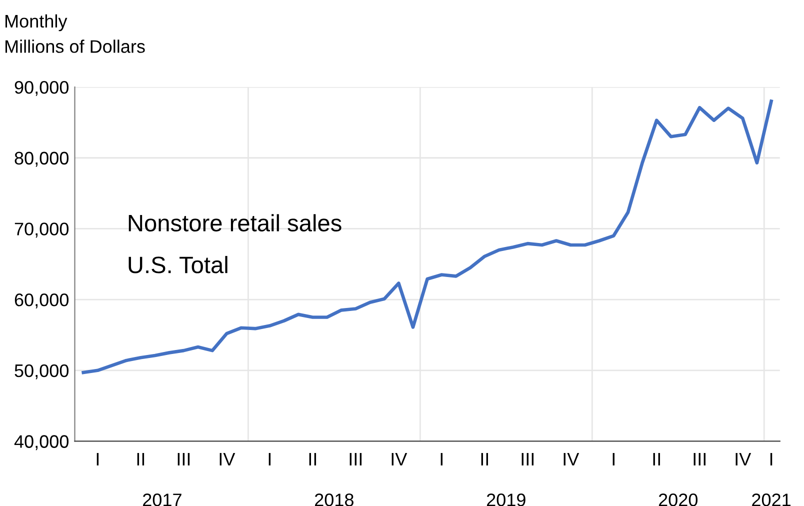  What do you see at coordinates (178, 265) in the screenshot?
I see `annotation: U.S. Total` at bounding box center [178, 265].